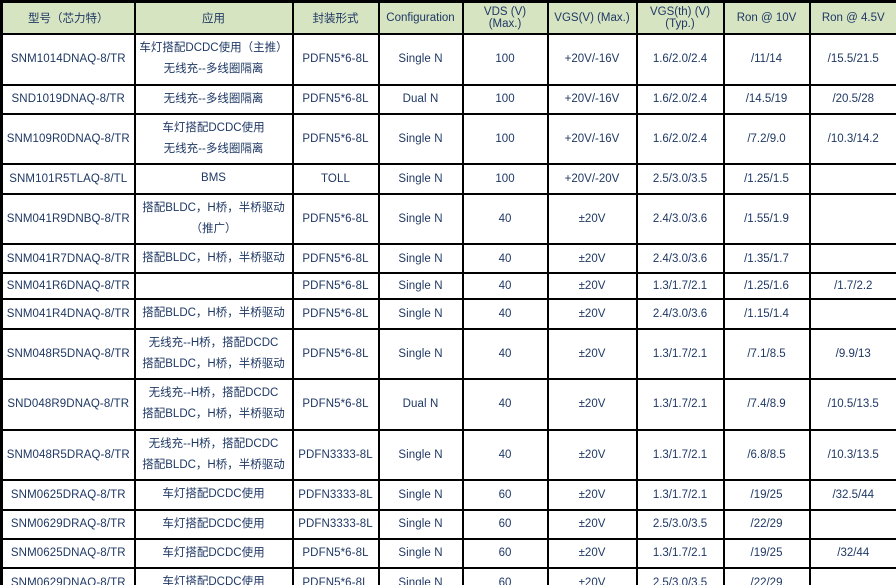  What do you see at coordinates (68, 553) in the screenshot?
I see `cell-part: SNM0625DNAQ-8/TR` at bounding box center [68, 553].